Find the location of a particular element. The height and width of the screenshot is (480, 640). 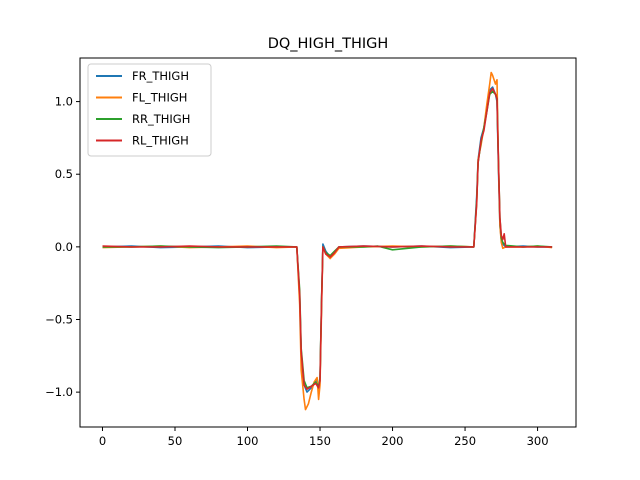

legend: FR_THIGH FL_THIGH RR_THIGH RL_THIGH is located at coordinates (149, 110).